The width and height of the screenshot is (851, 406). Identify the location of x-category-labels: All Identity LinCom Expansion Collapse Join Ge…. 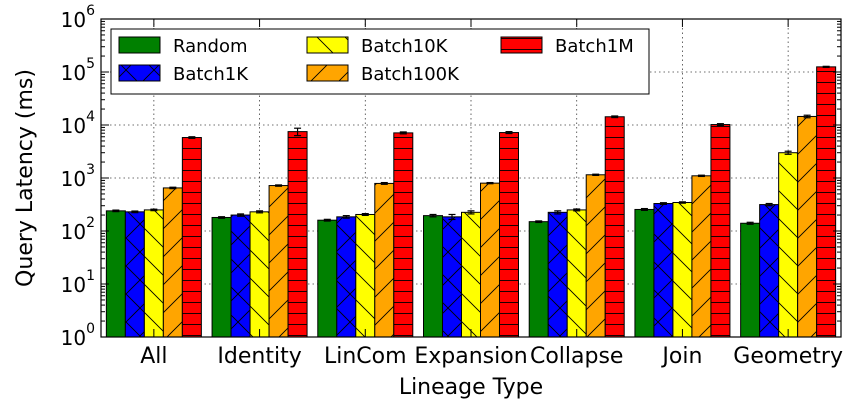
(491, 356).